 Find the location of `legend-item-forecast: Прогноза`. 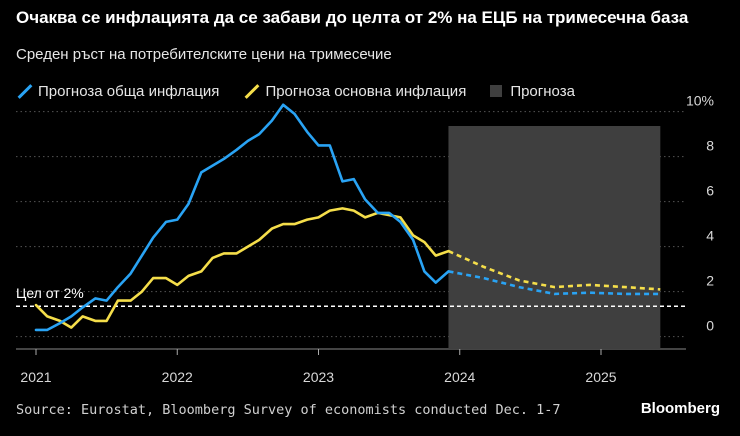

legend-item-forecast: Прогноза is located at coordinates (532, 91).